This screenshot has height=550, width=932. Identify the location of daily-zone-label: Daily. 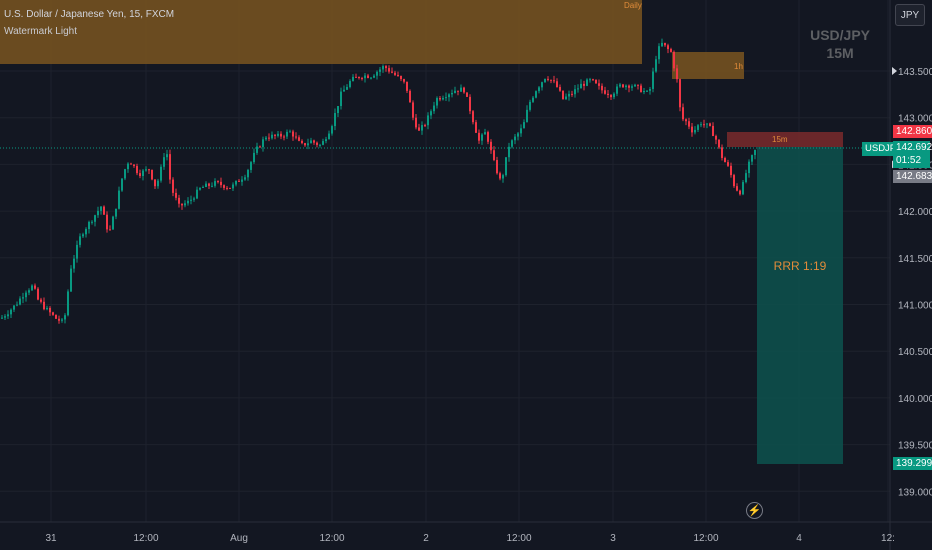
(633, 5).